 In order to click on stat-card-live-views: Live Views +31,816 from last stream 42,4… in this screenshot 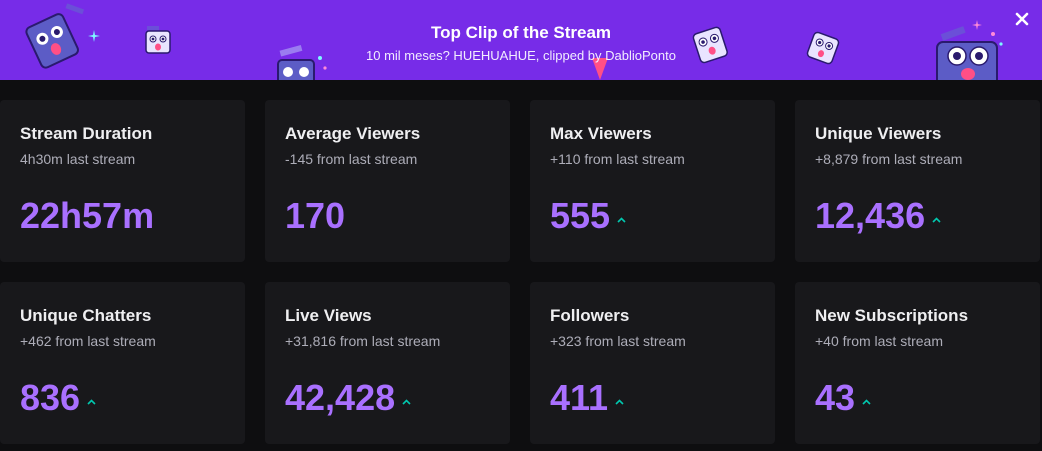, I will do `click(387, 363)`.